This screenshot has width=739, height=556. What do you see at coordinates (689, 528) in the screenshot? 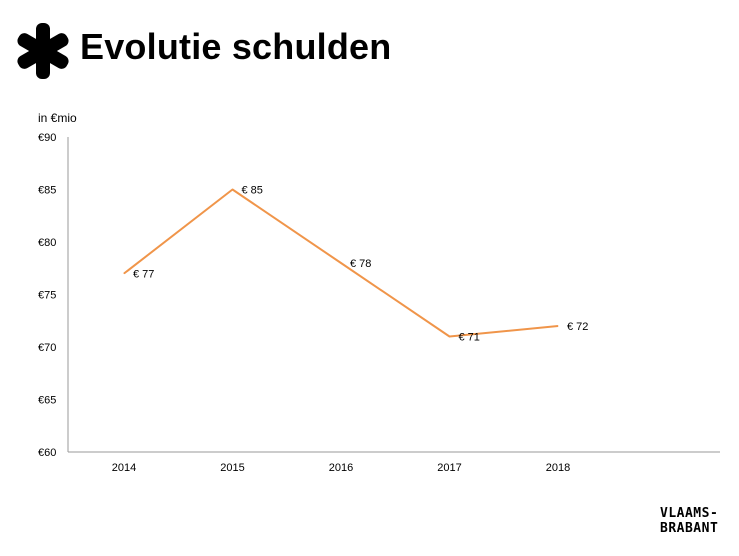
I see `brand-line-2: BRABANT` at bounding box center [689, 528].